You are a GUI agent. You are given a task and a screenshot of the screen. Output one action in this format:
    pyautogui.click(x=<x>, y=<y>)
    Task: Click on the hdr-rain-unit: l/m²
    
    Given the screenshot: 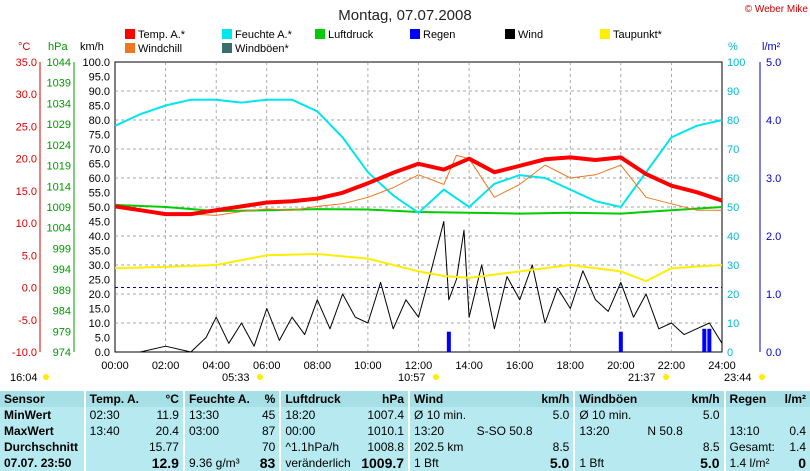 What is the action you would take?
    pyautogui.click(x=794, y=399)
    